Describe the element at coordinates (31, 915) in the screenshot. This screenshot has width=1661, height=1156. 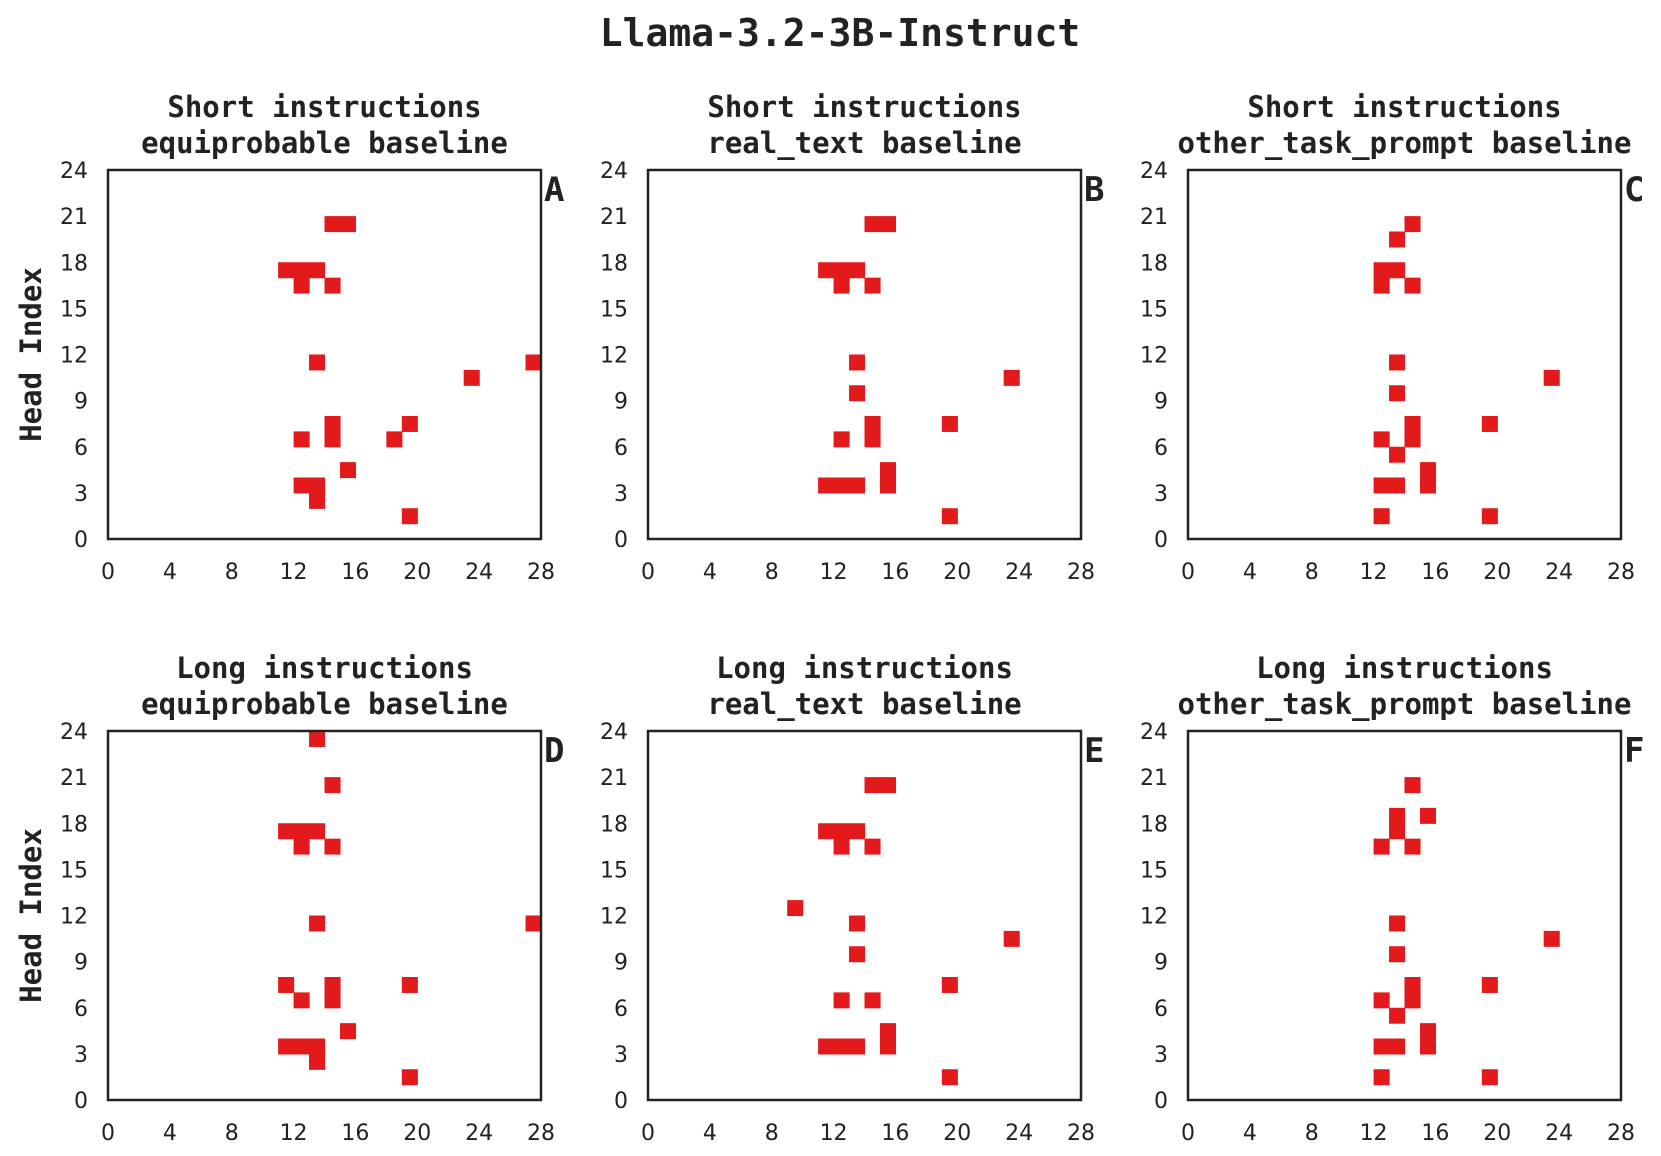
I see `y-axis-label: Head Index` at that location.